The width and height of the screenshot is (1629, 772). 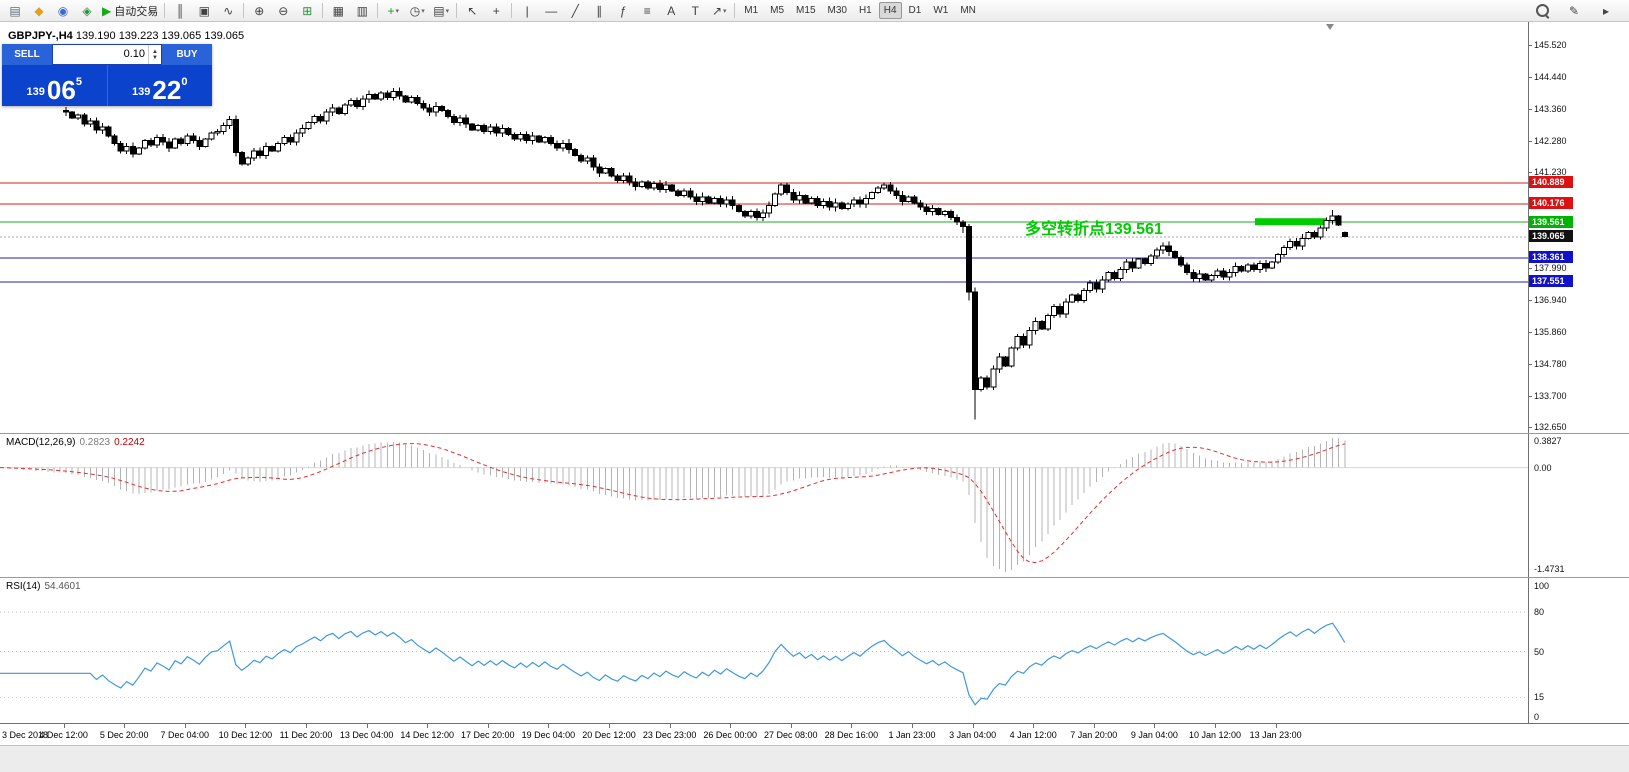 What do you see at coordinates (1551, 281) in the screenshot?
I see `price-badge: 137.551` at bounding box center [1551, 281].